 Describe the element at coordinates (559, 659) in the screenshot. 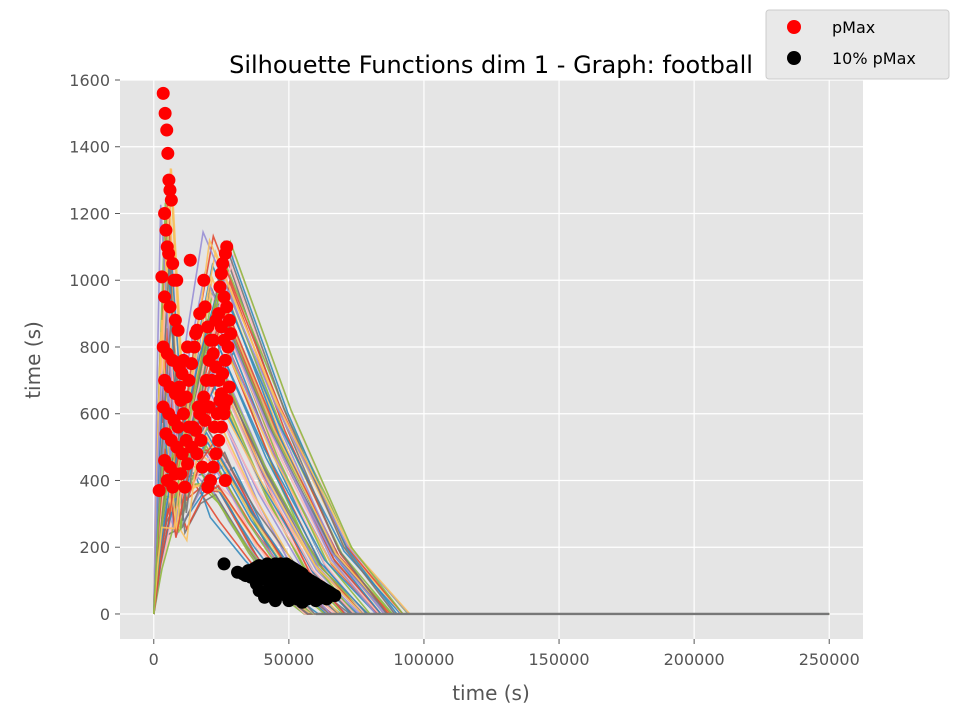

I see `x-tick-label: 150000` at that location.